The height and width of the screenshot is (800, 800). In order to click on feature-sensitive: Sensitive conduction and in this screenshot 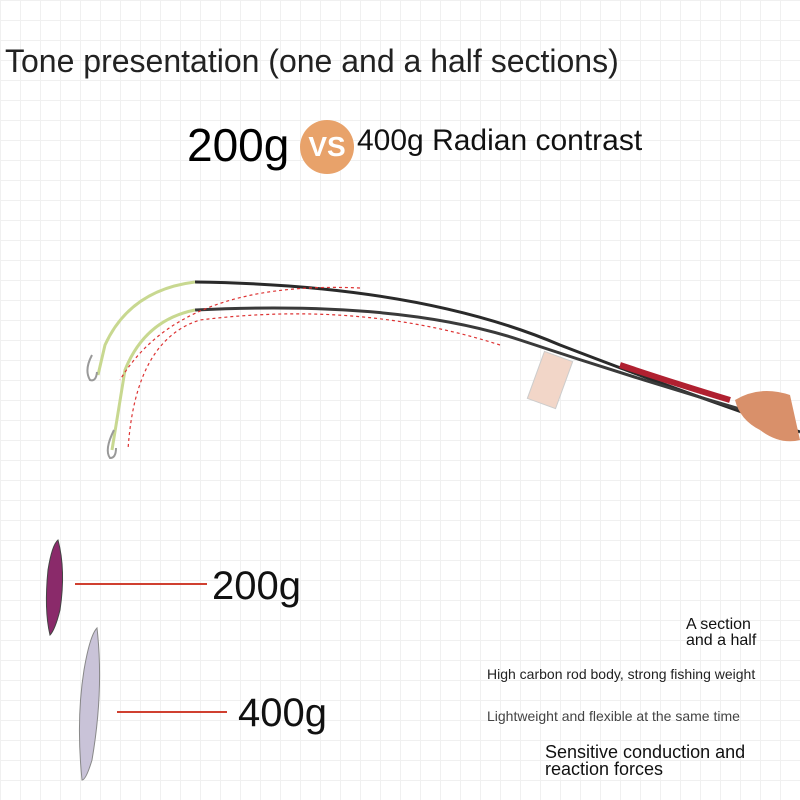, I will do `click(645, 752)`.